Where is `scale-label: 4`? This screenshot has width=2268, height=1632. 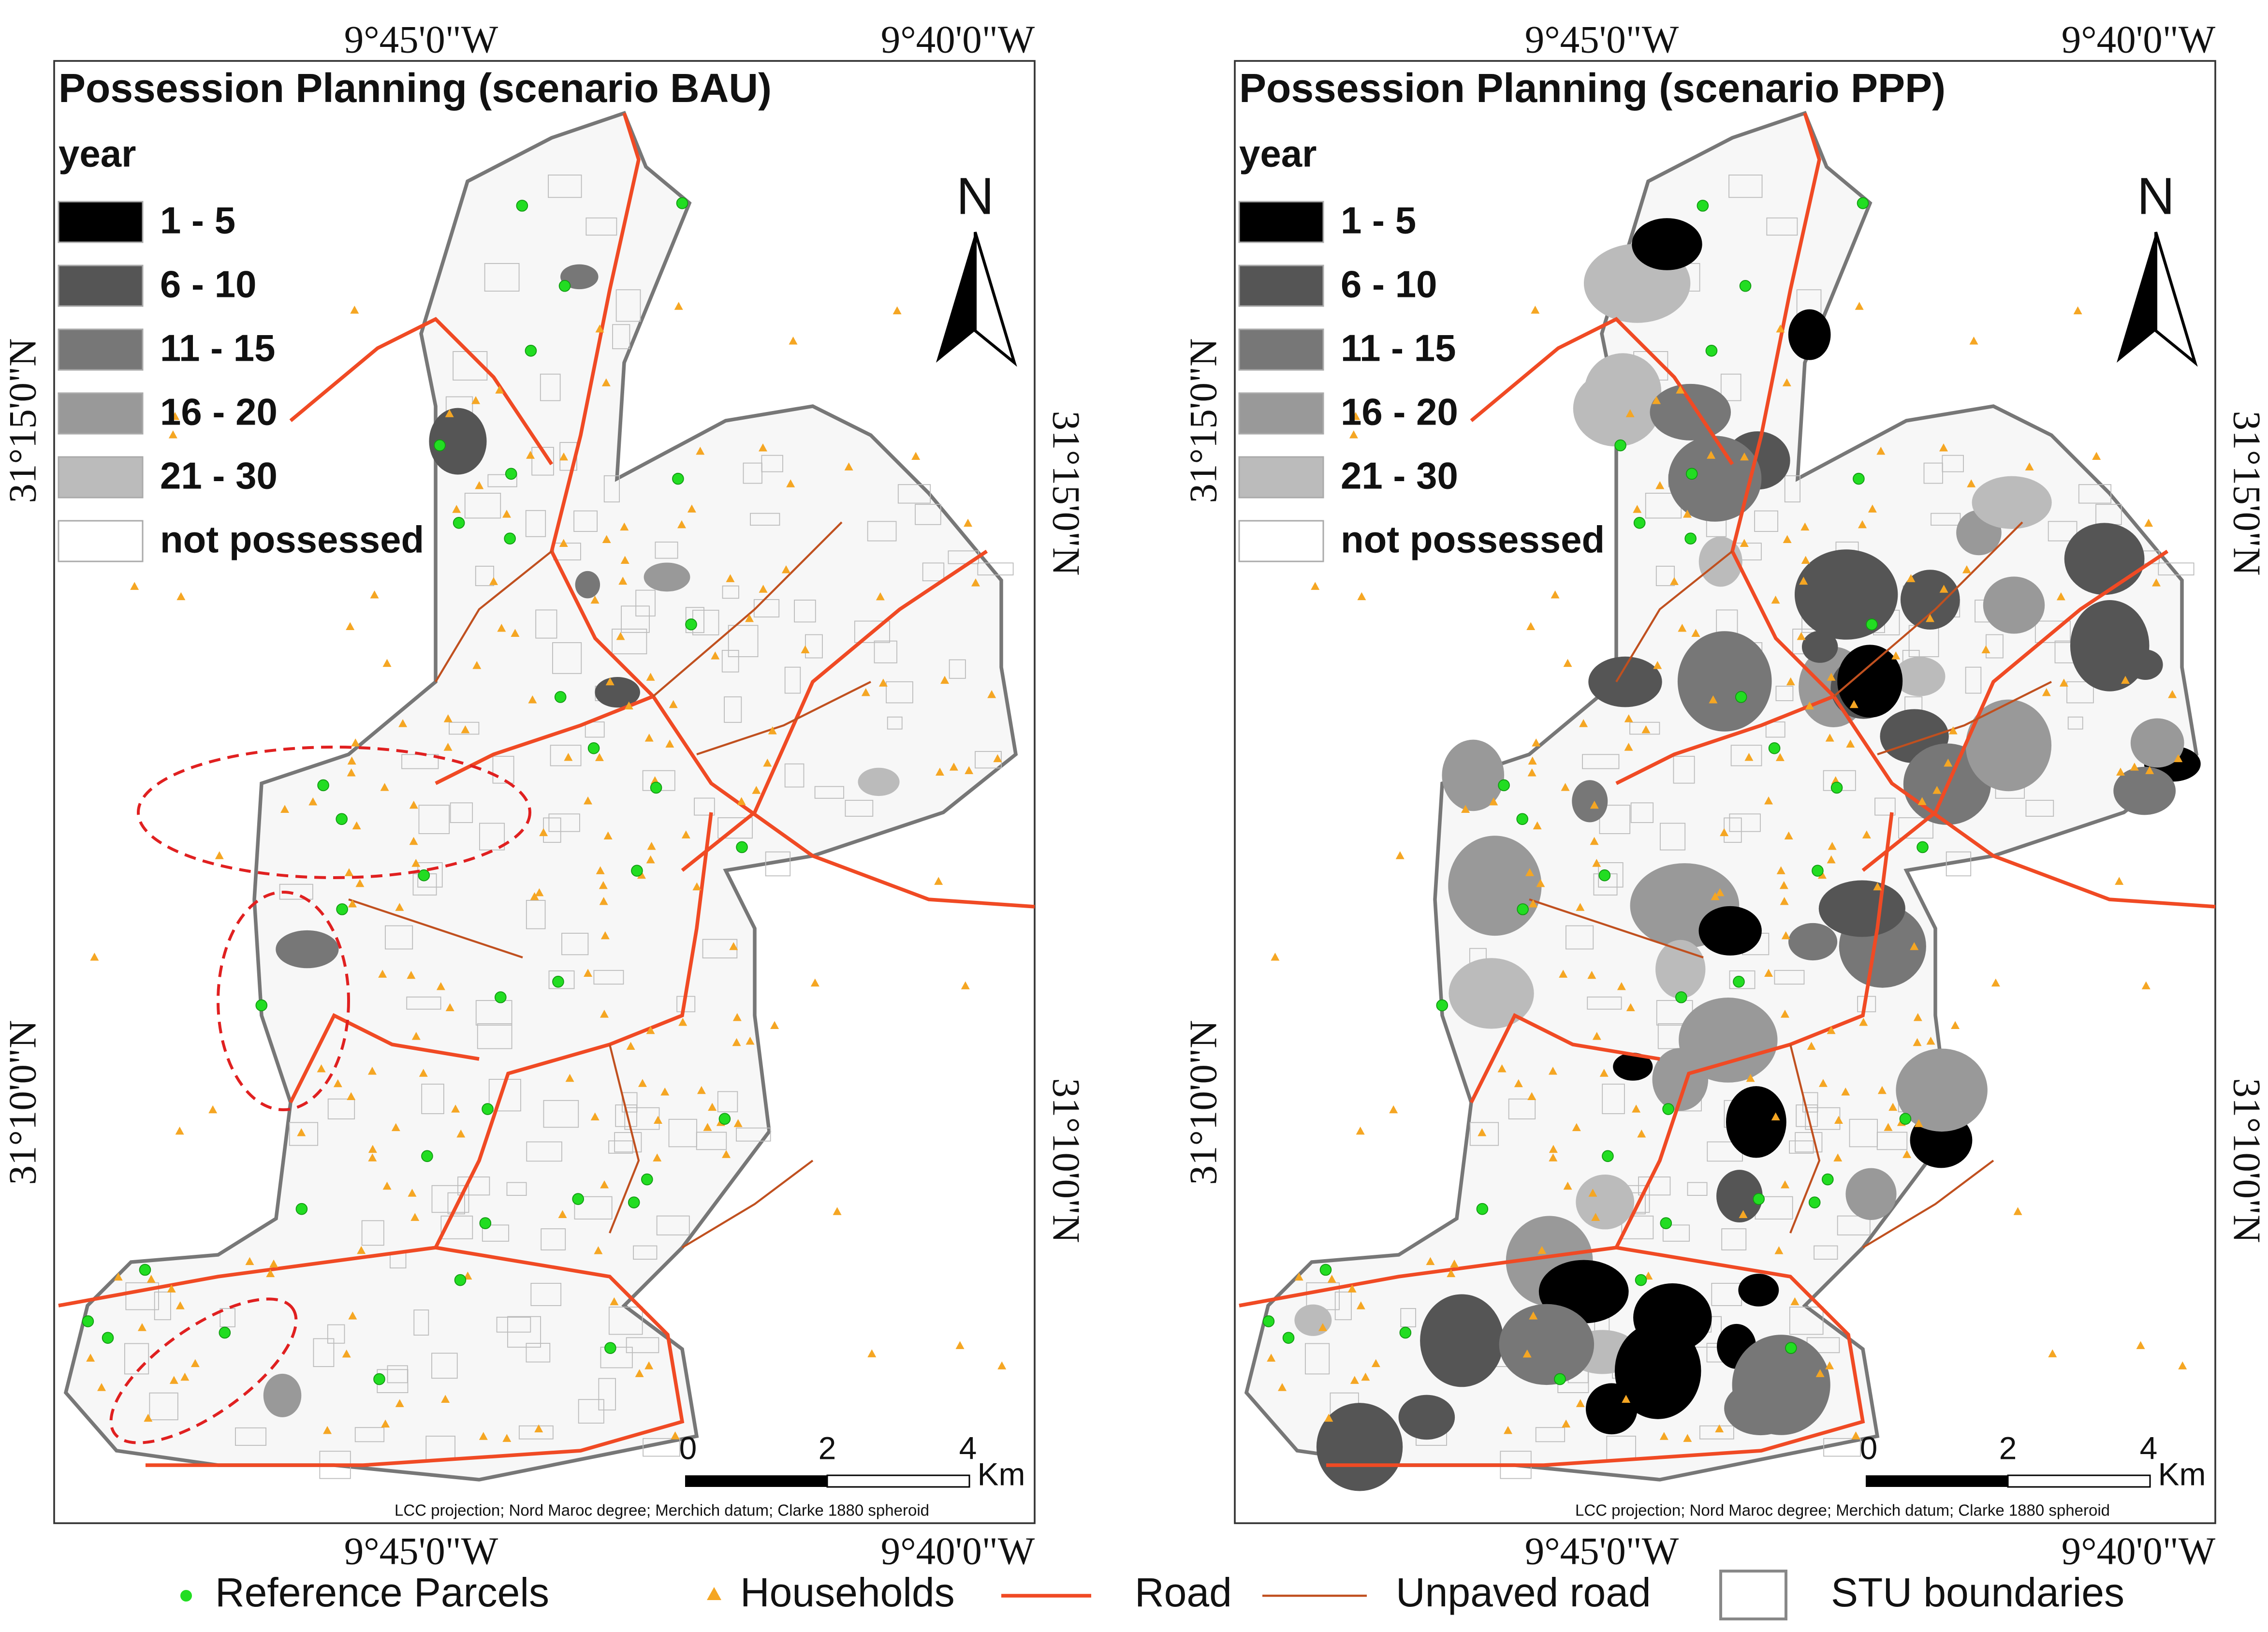 scale-label: 4 is located at coordinates (968, 1448).